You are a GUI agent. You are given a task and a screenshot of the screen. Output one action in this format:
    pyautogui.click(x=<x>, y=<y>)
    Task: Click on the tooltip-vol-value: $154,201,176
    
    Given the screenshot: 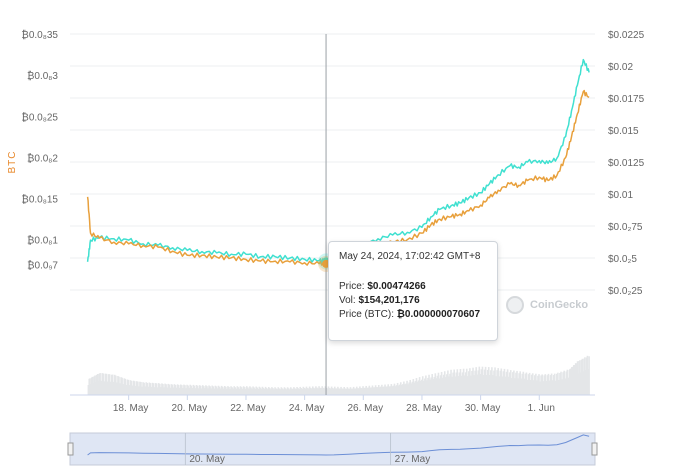 What is the action you would take?
    pyautogui.click(x=389, y=300)
    